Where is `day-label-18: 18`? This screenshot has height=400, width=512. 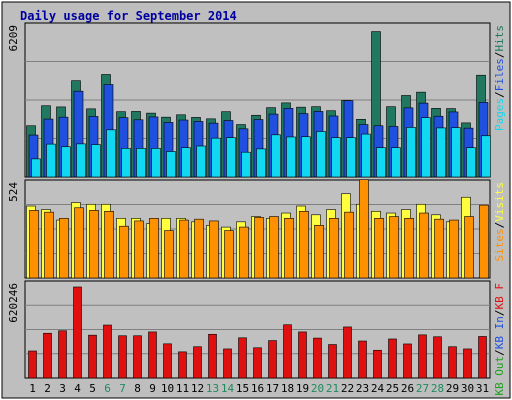
day-label-18: 18 is located at coordinates (287, 388).